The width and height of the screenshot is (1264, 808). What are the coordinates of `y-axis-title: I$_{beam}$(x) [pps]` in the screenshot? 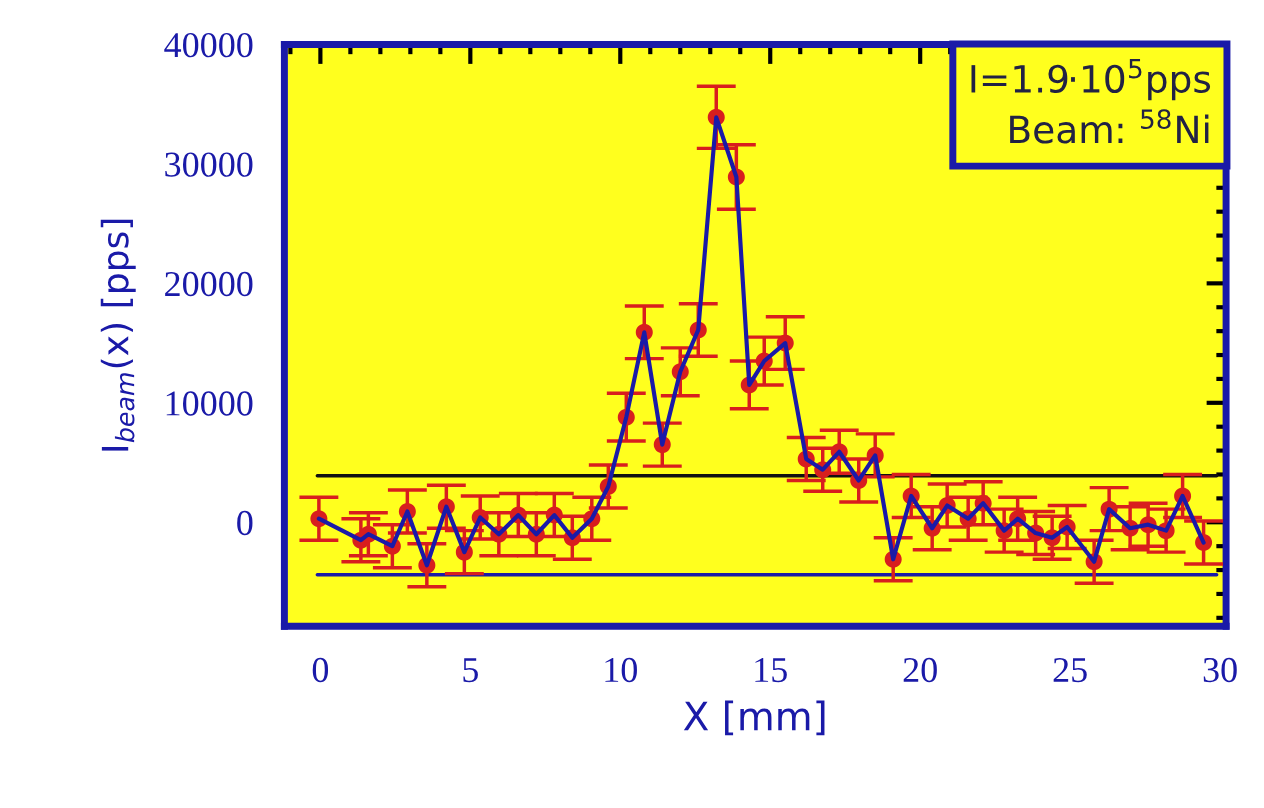 It's located at (118, 335).